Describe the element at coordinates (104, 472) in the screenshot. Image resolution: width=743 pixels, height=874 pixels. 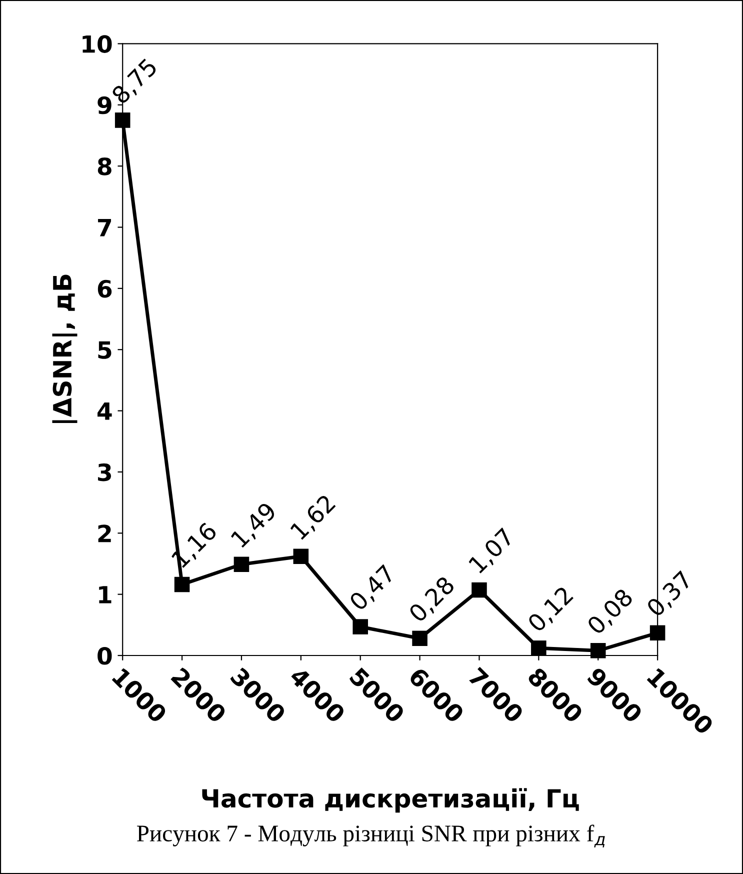
I see `y-tick-label: 3` at that location.